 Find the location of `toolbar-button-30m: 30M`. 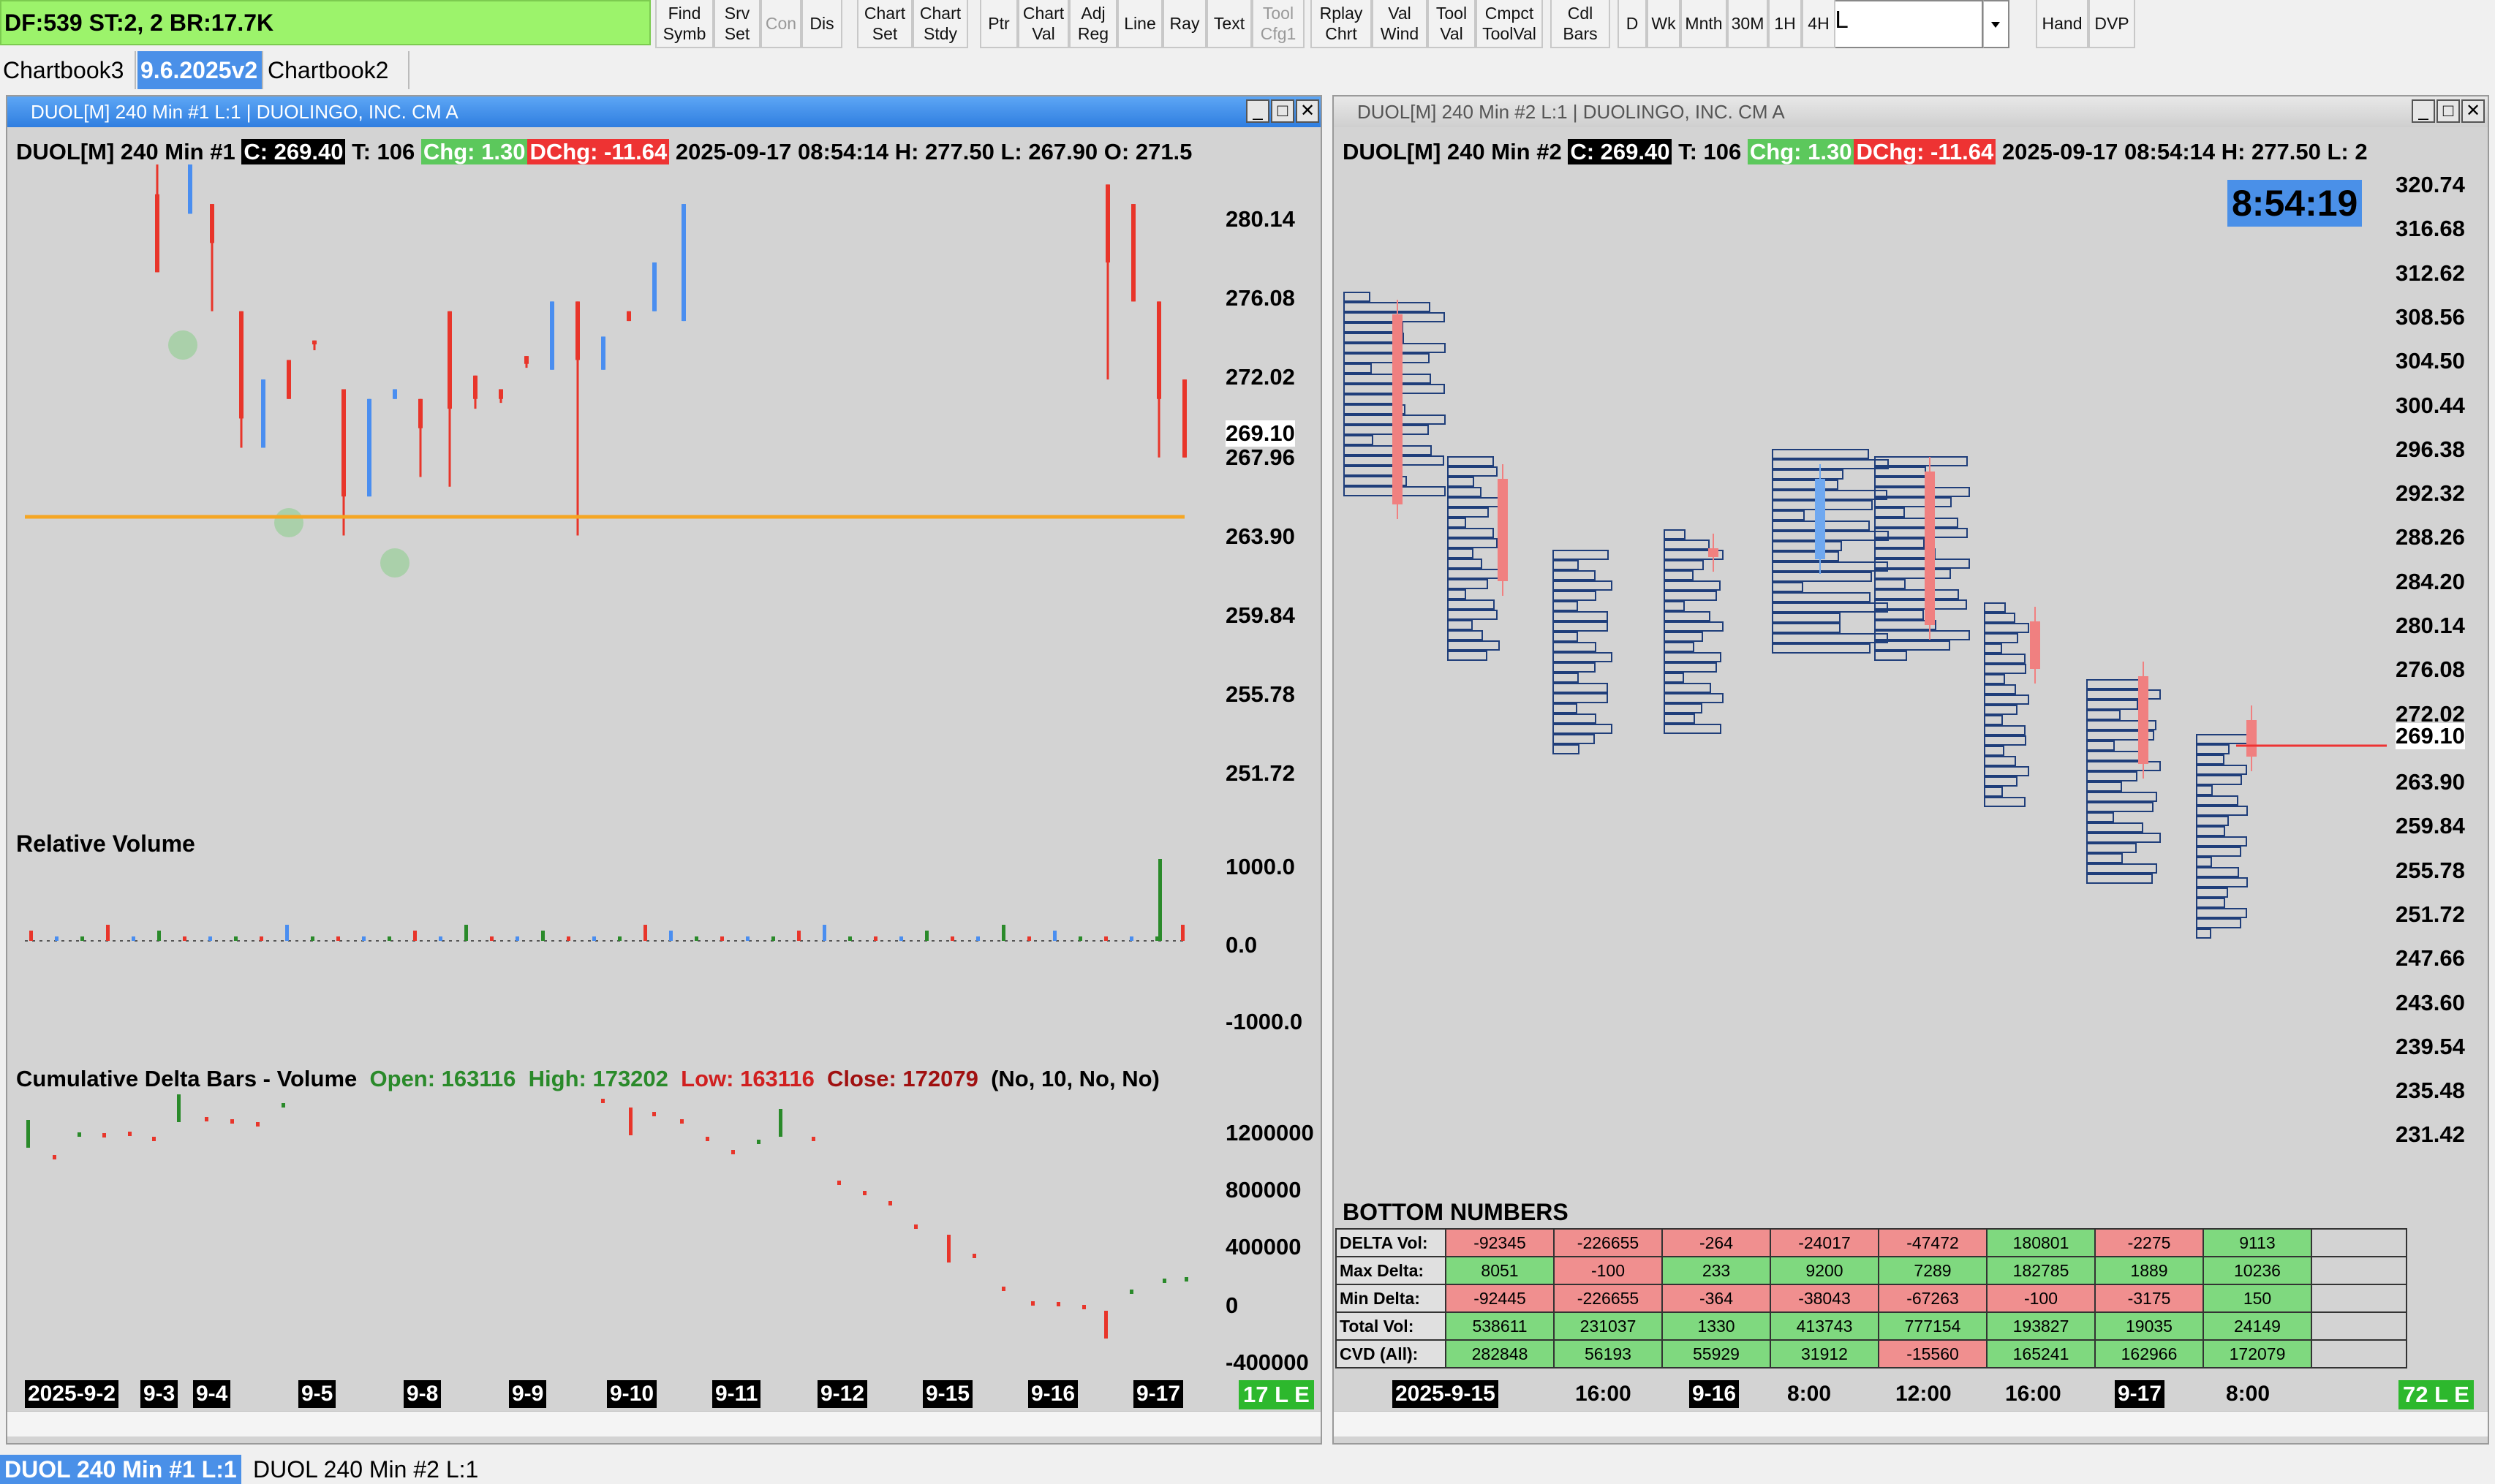

toolbar-button-30m: 30M is located at coordinates (1748, 24).